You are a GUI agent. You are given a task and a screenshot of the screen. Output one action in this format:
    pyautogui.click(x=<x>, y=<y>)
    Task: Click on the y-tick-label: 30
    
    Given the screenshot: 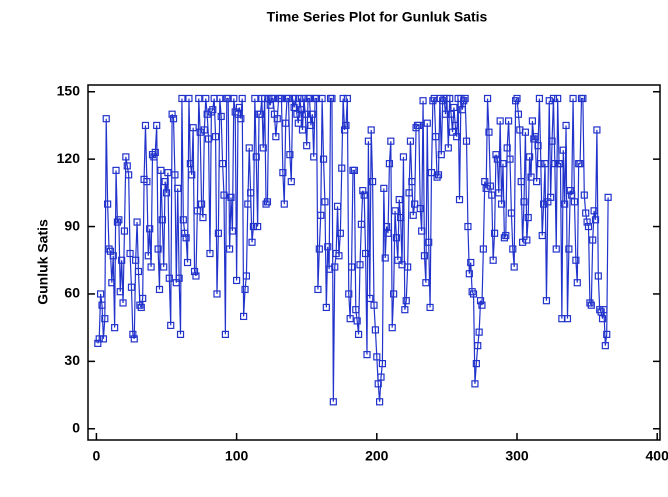 What is the action you would take?
    pyautogui.click(x=72, y=360)
    